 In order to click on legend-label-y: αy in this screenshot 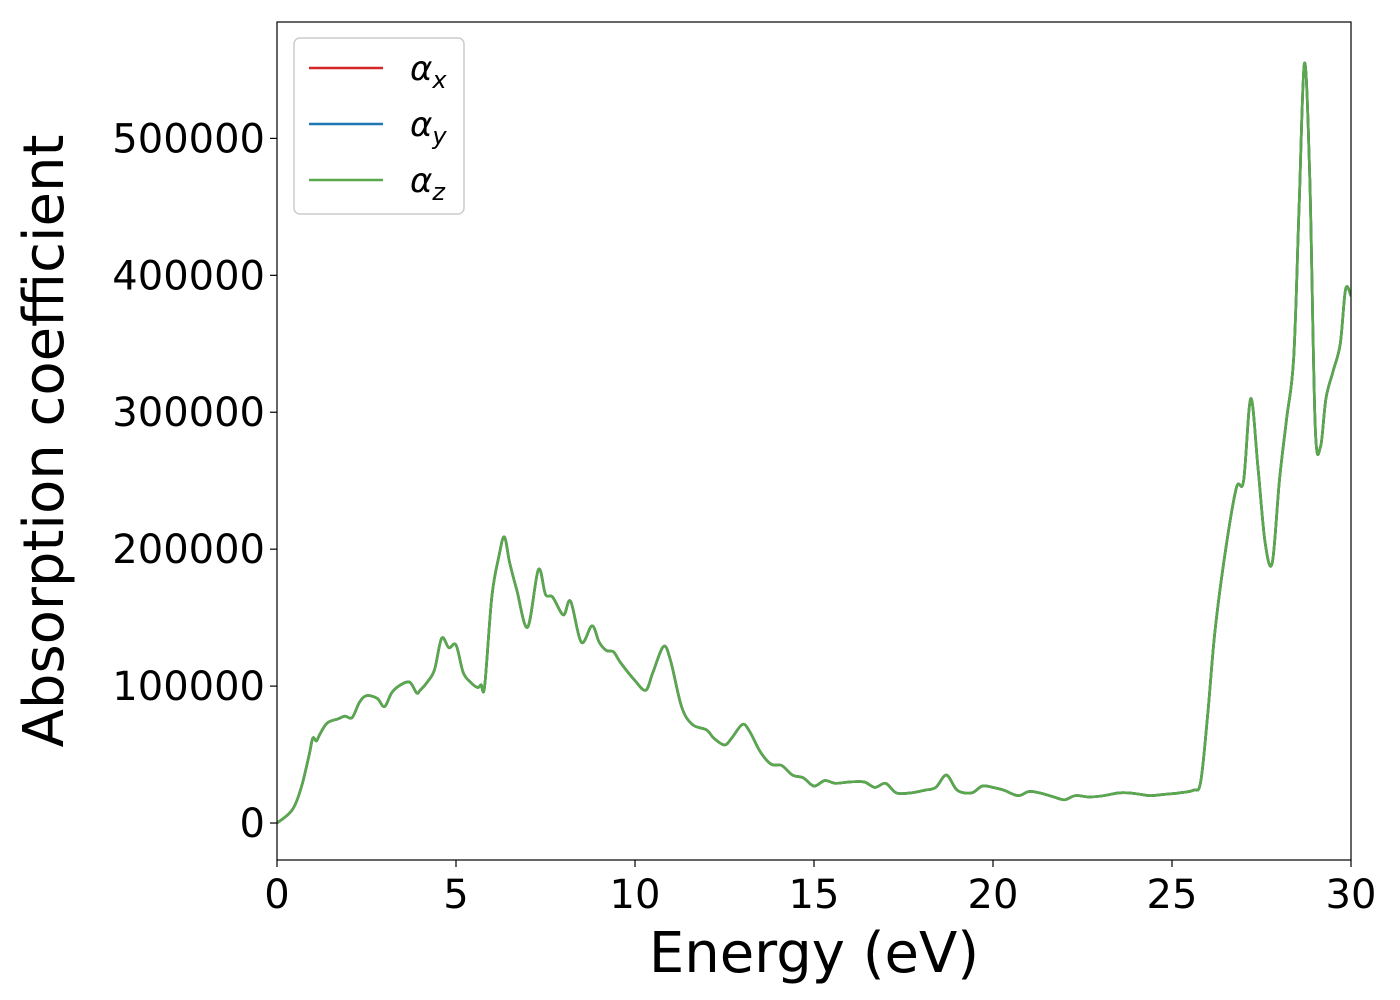, I will do `click(428, 127)`.